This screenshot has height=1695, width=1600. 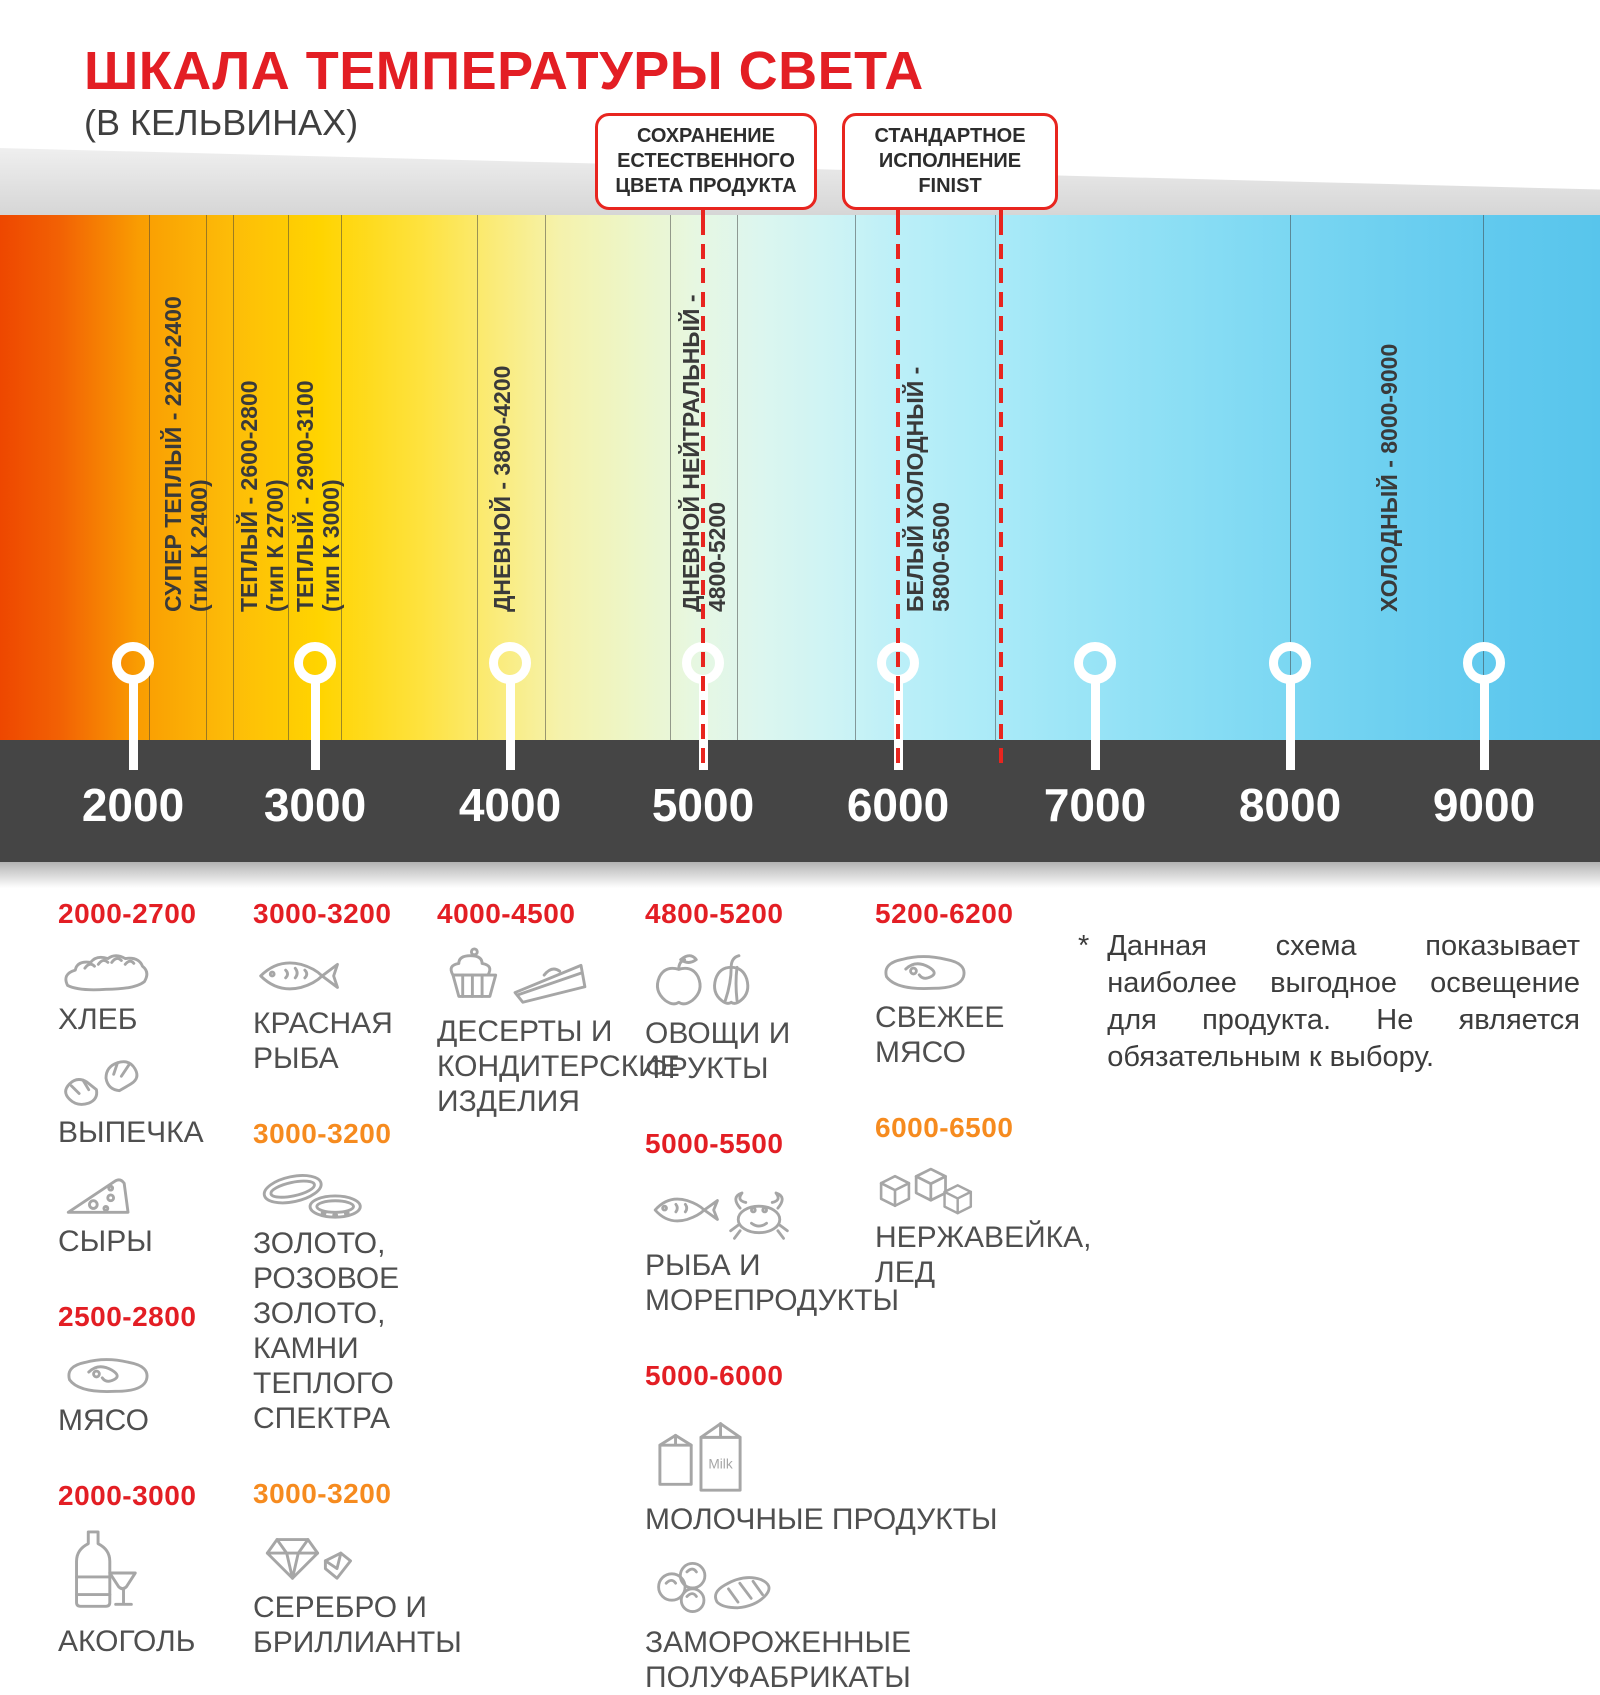 I want to click on svg-text: Milk, so click(x=720, y=1464).